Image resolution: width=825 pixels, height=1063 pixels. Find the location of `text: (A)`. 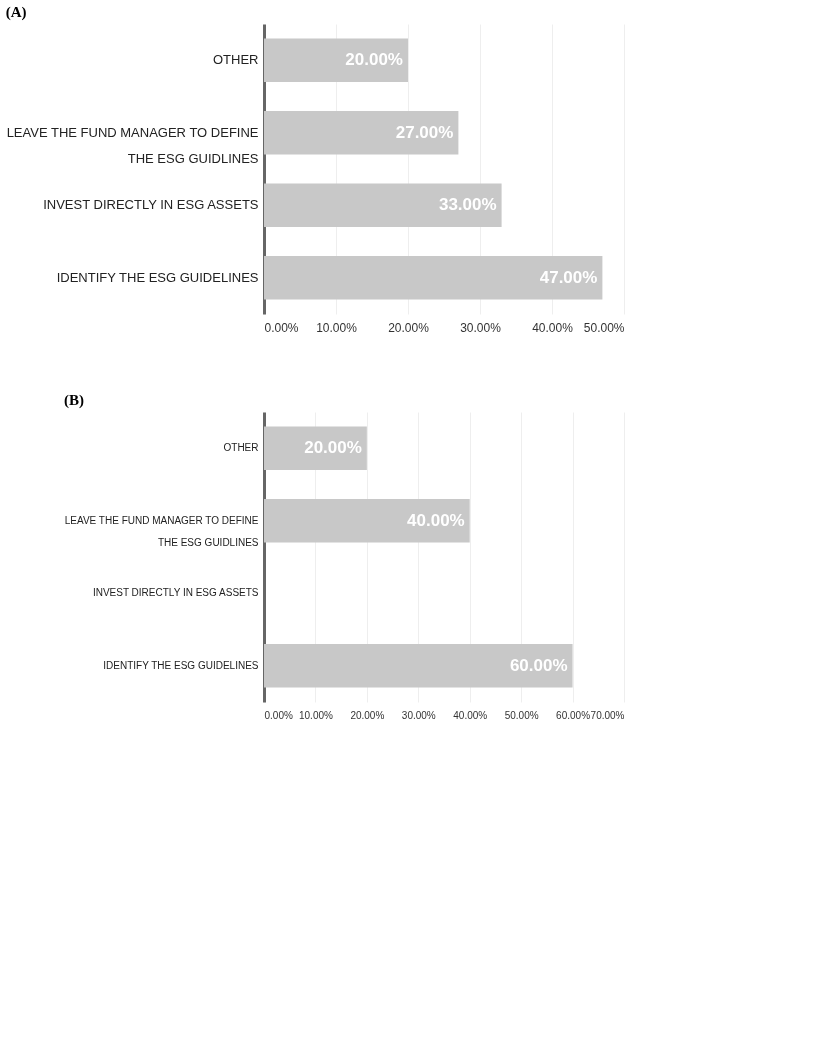

text: (A) is located at coordinates (16, 12).